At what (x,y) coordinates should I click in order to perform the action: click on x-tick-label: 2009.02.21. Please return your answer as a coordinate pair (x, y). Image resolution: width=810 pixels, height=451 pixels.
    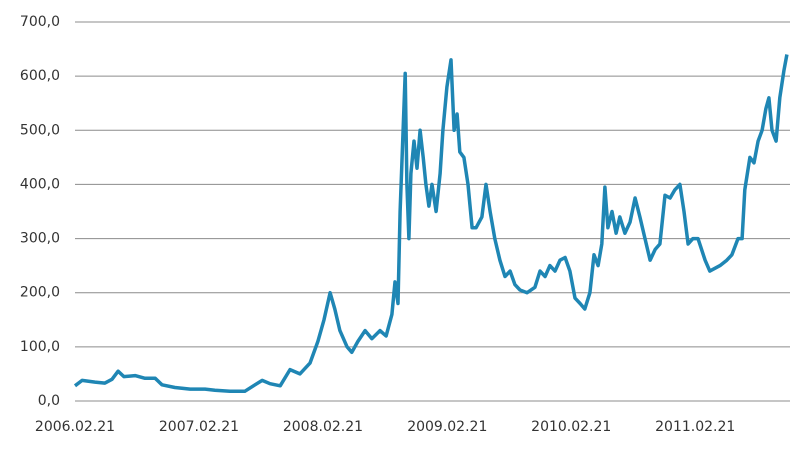
    Looking at the image, I should click on (447, 427).